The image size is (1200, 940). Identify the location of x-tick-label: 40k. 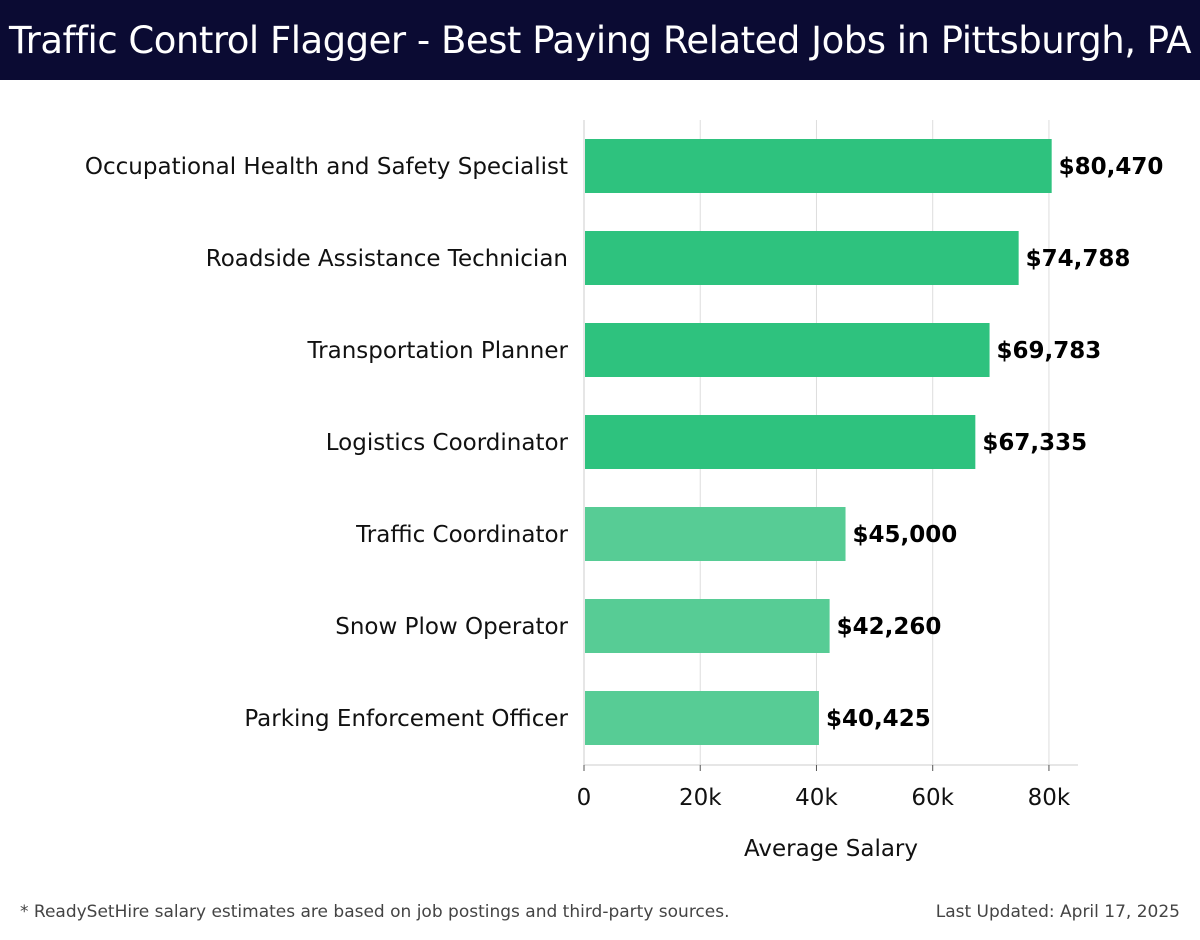
(816, 798).